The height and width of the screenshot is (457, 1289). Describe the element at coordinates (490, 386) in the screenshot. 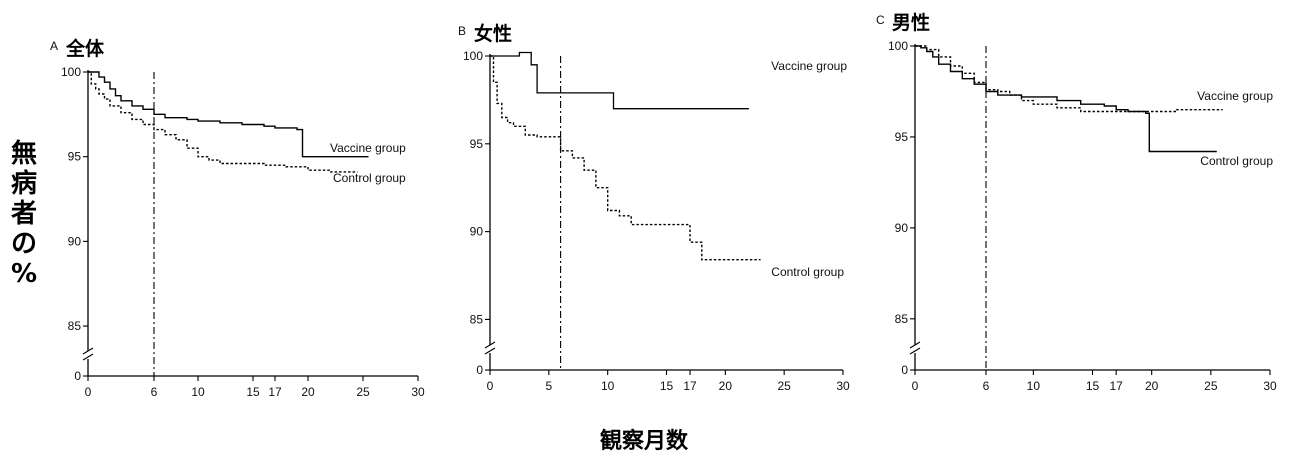

I see `panel-b-x-tick-label: 0` at that location.